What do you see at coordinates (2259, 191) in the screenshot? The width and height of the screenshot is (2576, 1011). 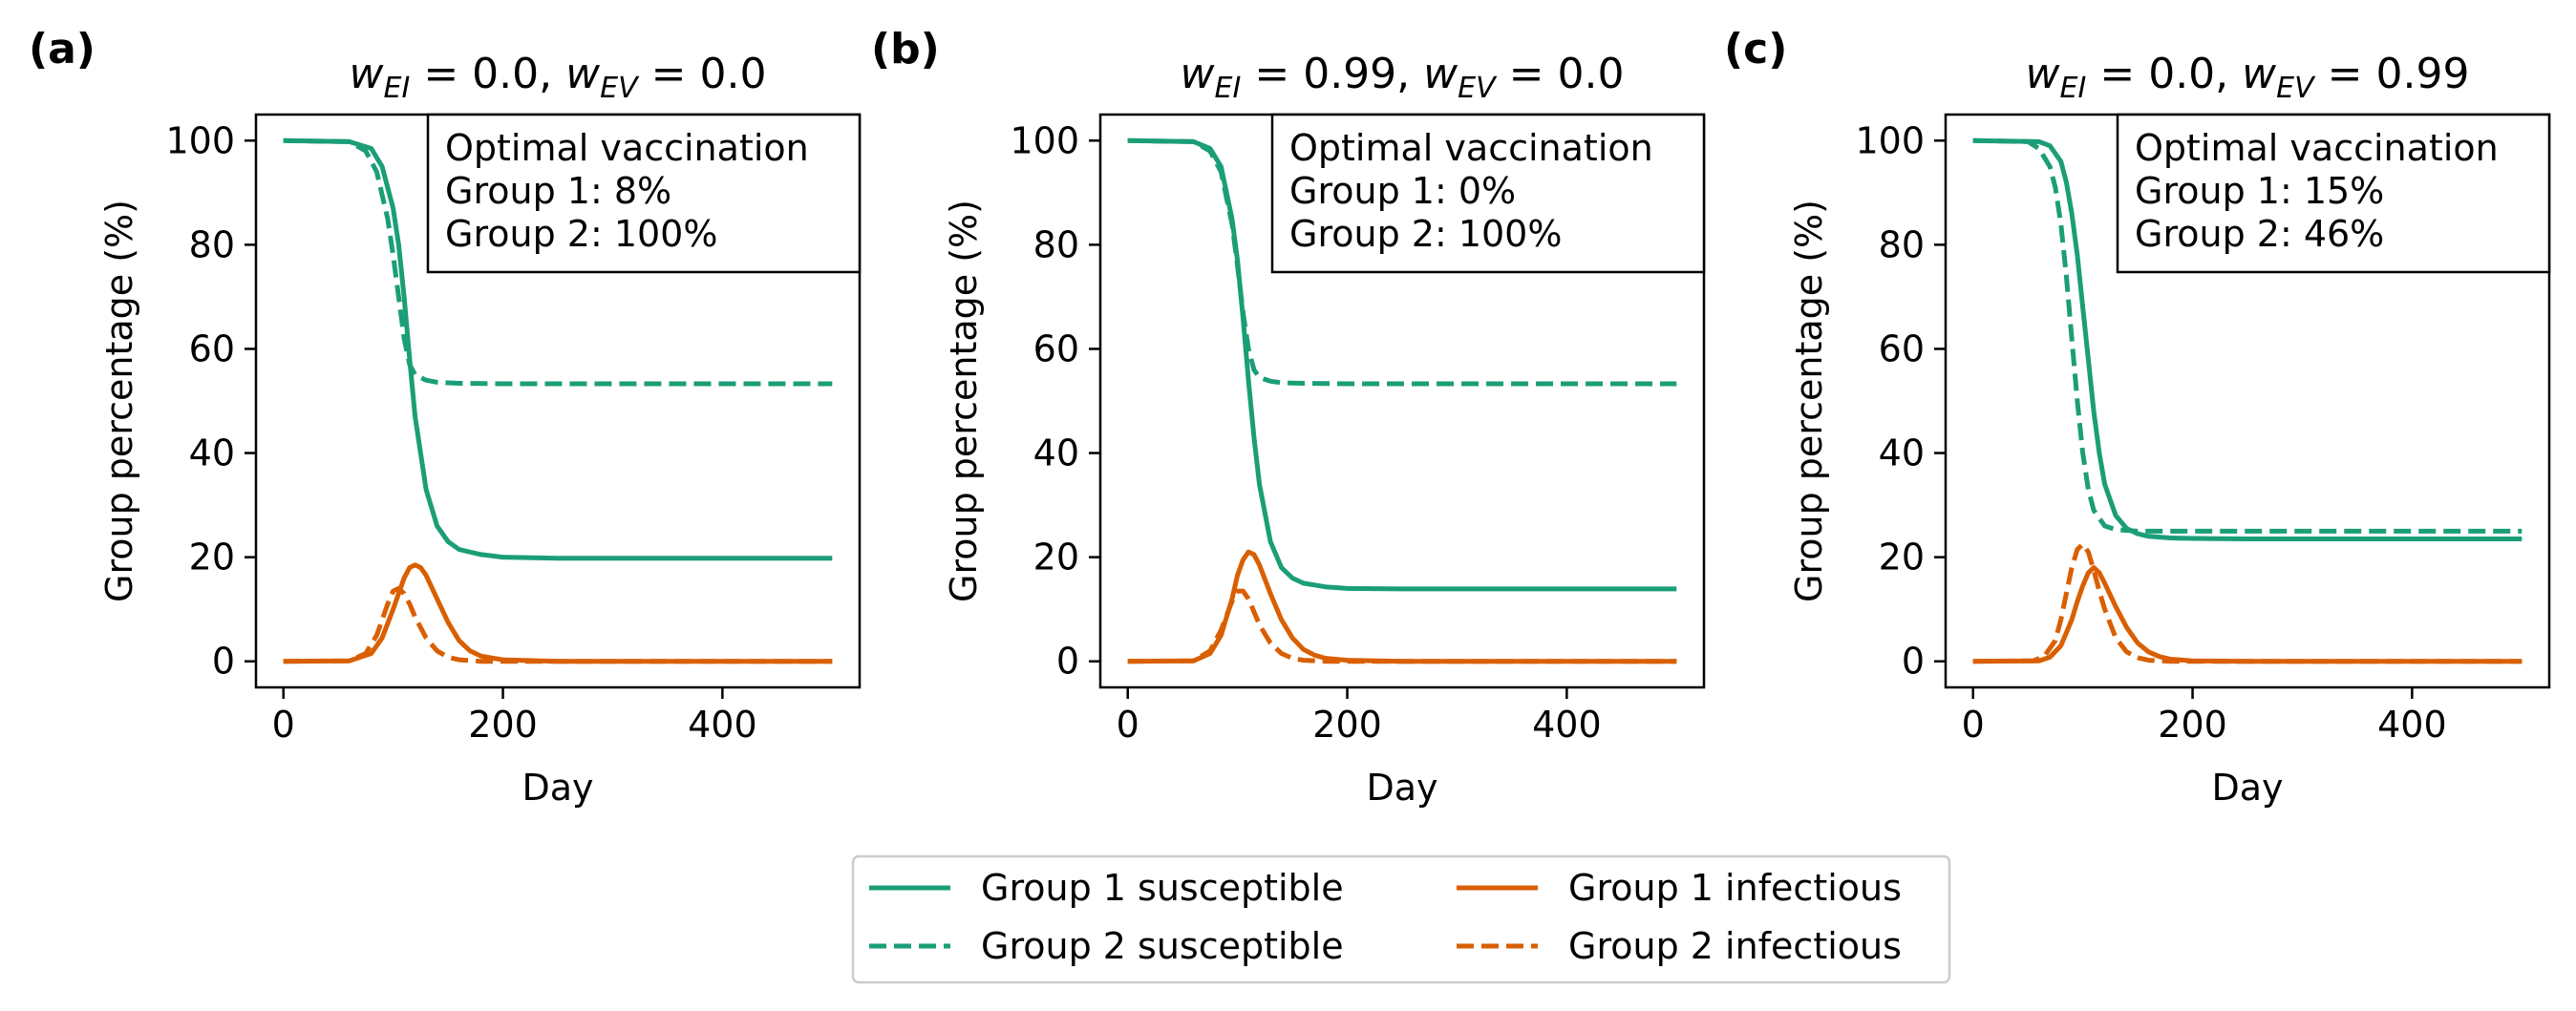 I see `annotation-line: Group 1: 15%` at bounding box center [2259, 191].